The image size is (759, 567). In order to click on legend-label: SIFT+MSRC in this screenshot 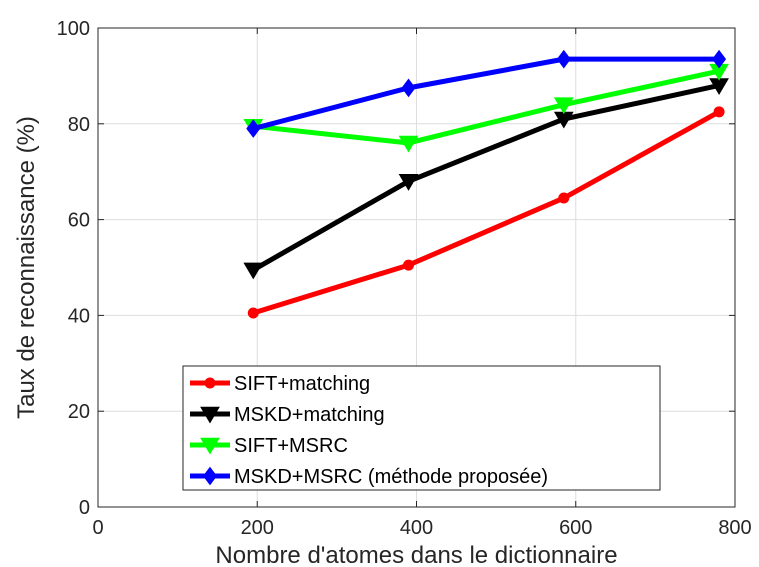, I will do `click(291, 446)`.